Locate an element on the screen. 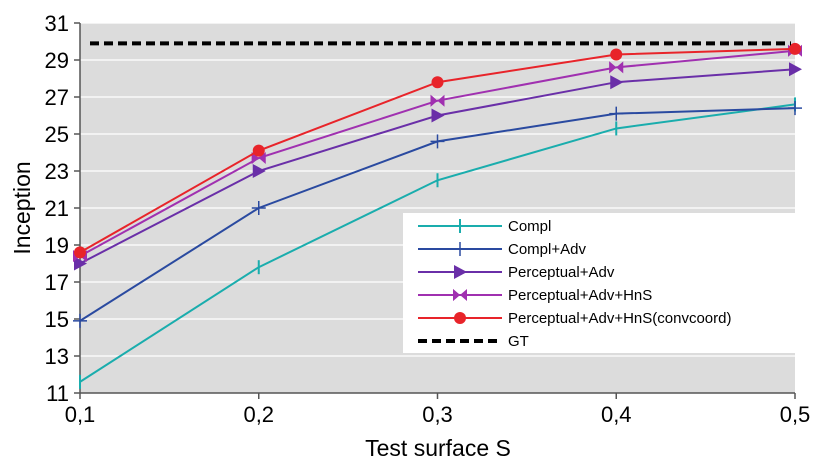  x-tick-label: 0,1 is located at coordinates (80, 414).